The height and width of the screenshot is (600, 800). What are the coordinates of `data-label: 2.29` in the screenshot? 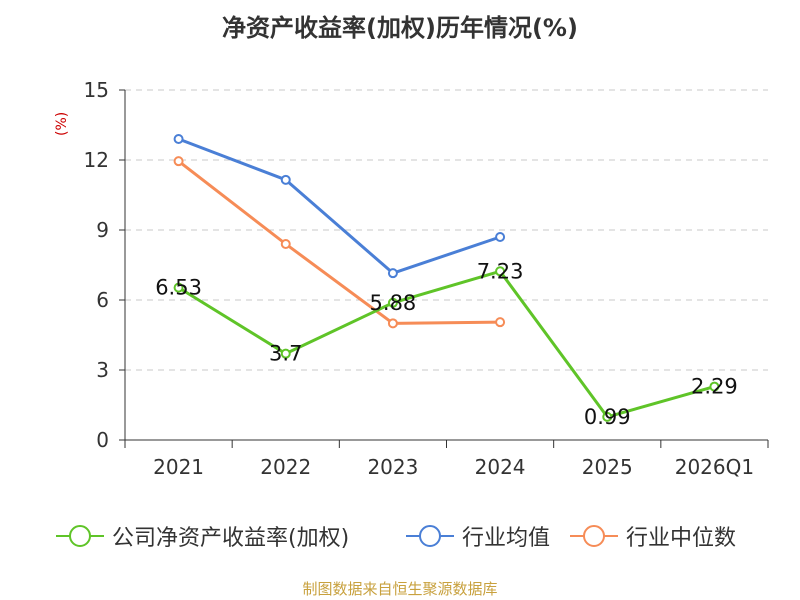 It's located at (714, 387).